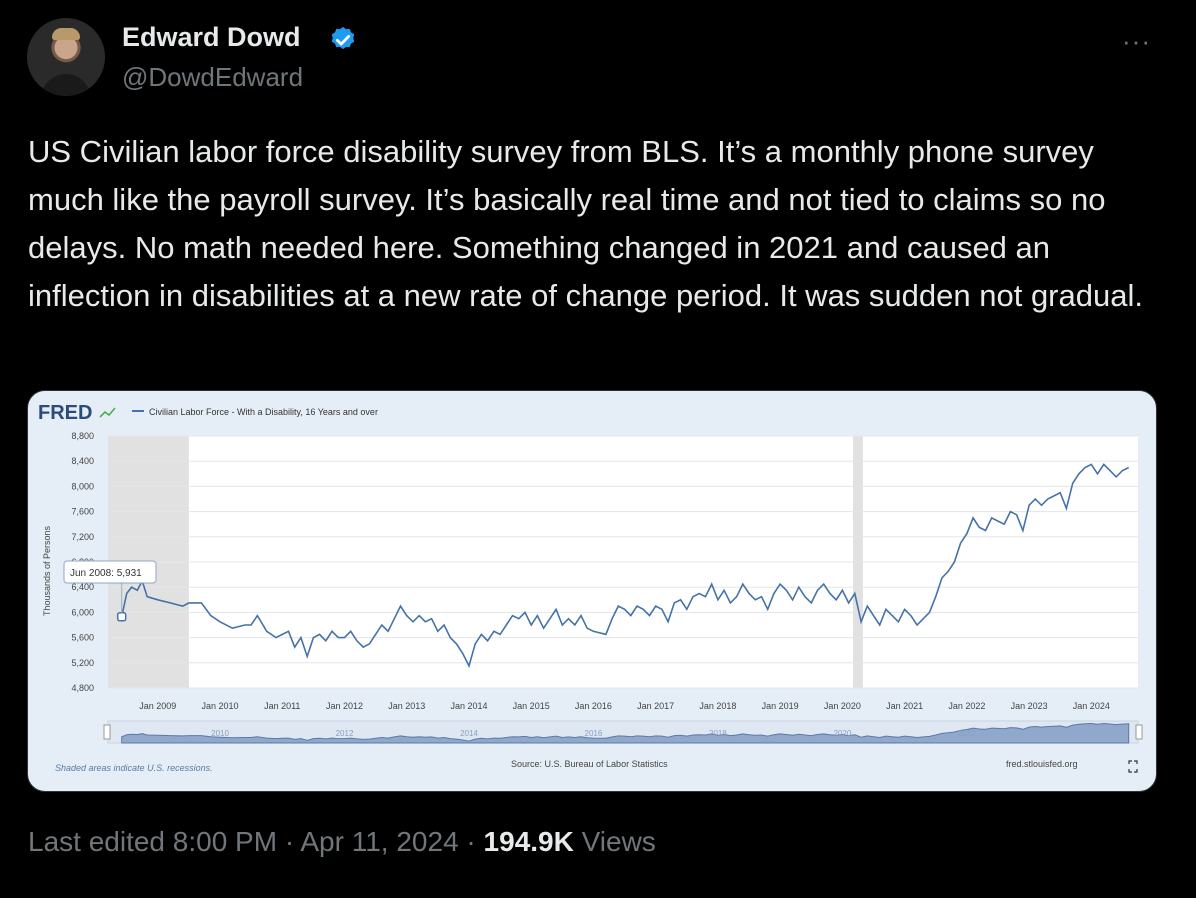 The image size is (1196, 898). I want to click on x-tick-label: Jan 2012, so click(344, 706).